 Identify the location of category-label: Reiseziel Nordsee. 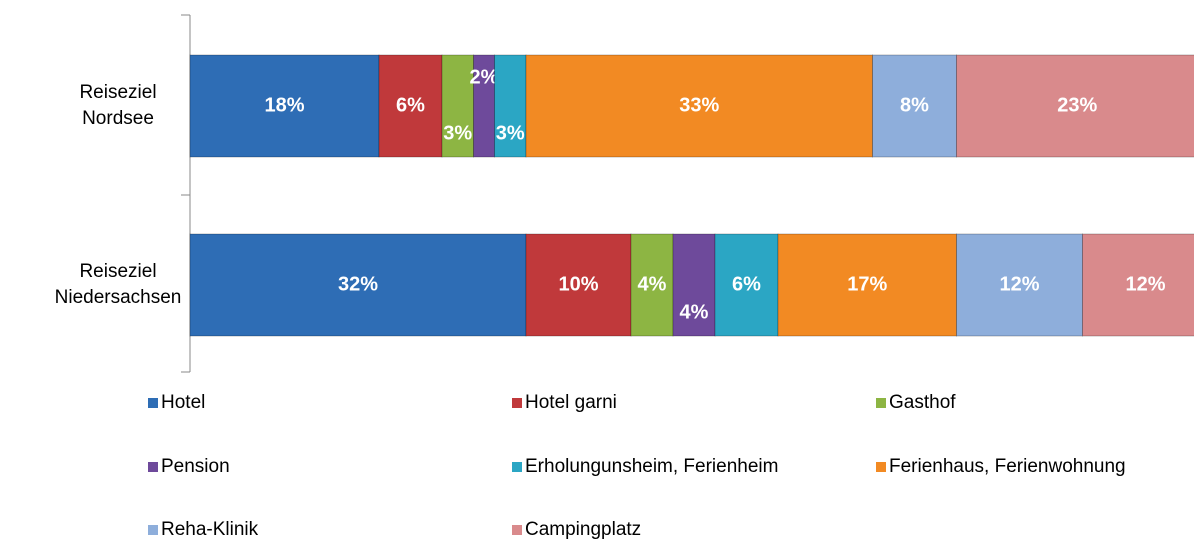
(117, 105).